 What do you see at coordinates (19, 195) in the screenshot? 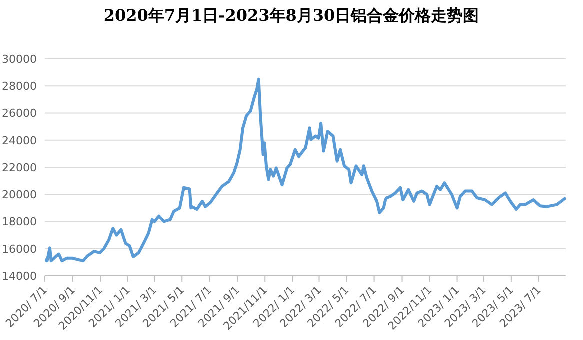
I see `y-tick-label: 20000` at bounding box center [19, 195].